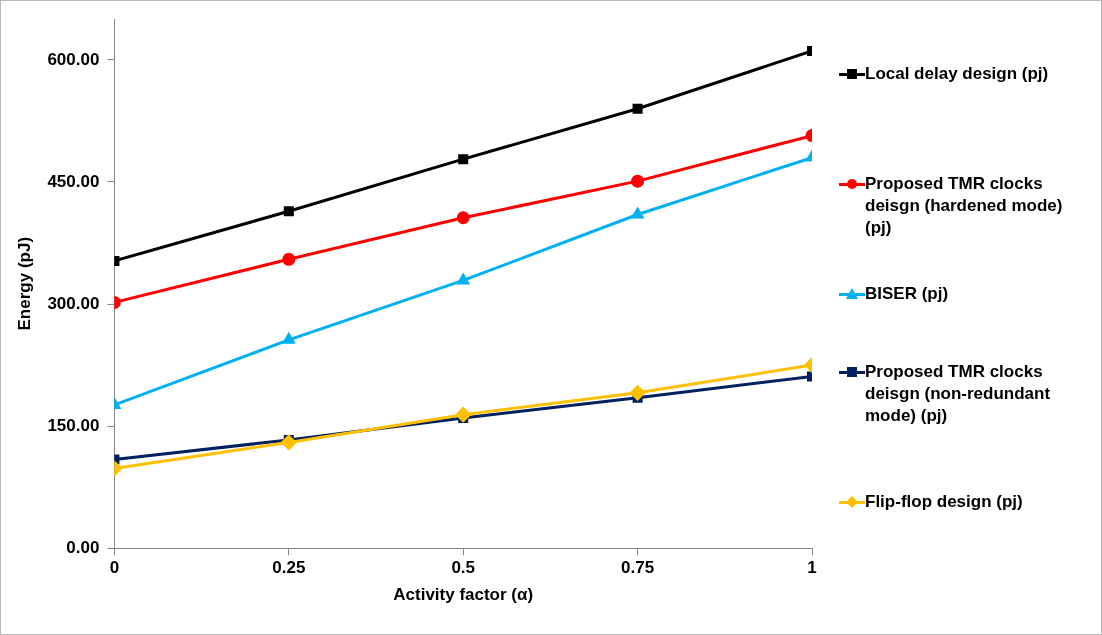 Image resolution: width=1102 pixels, height=635 pixels. What do you see at coordinates (964, 206) in the screenshot?
I see `legend-label: Proposed TMR clocks deisgn (hardened mode) (pj)` at bounding box center [964, 206].